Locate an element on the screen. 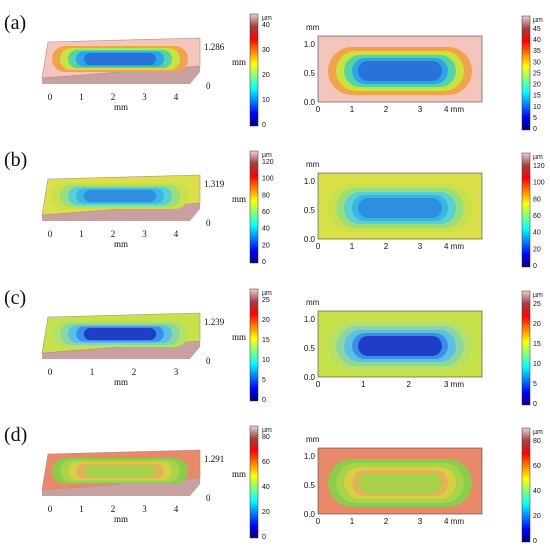 Image resolution: width=550 pixels, height=556 pixels. iso-colorbar: µm 0 5 10 15 20 25 is located at coordinates (260, 346).